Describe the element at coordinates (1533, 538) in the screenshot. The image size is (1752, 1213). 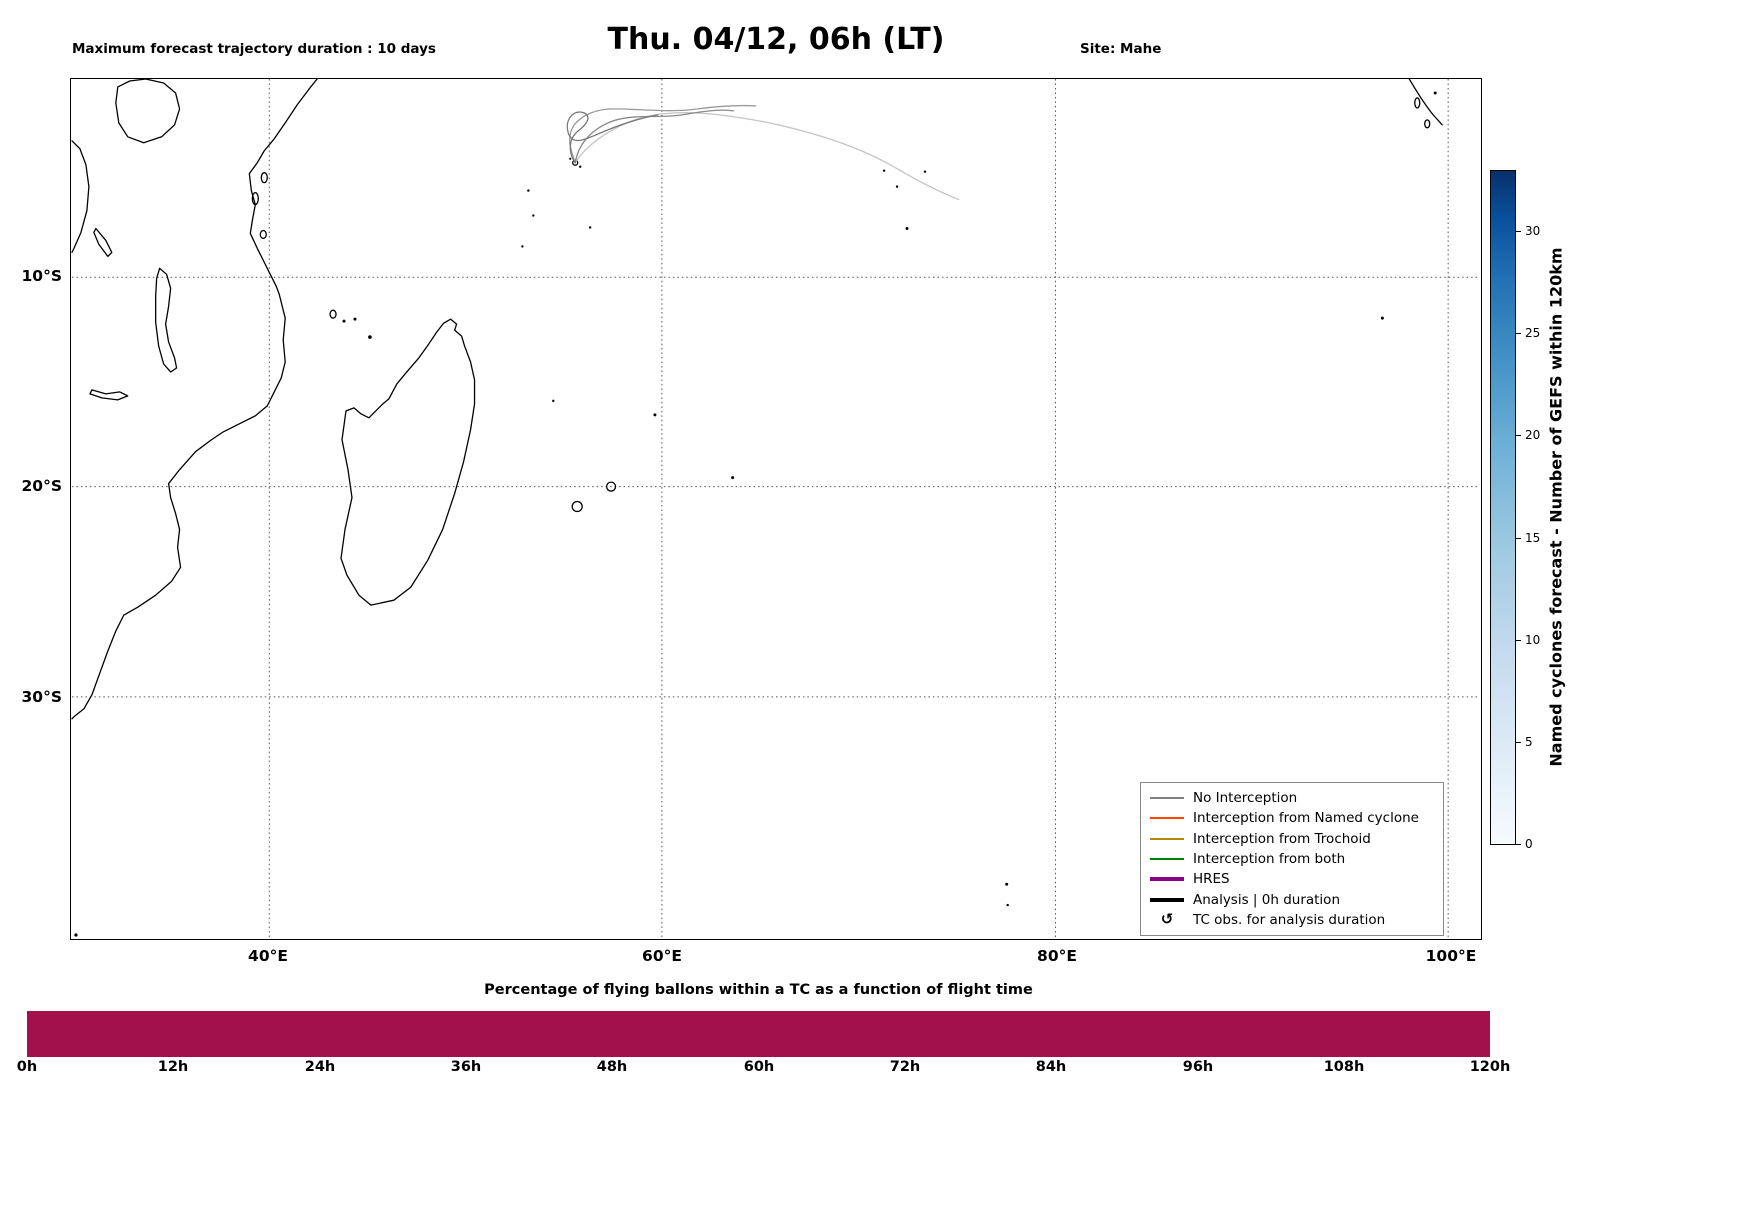
I see `colorbar-ticklabel-15: 15` at that location.